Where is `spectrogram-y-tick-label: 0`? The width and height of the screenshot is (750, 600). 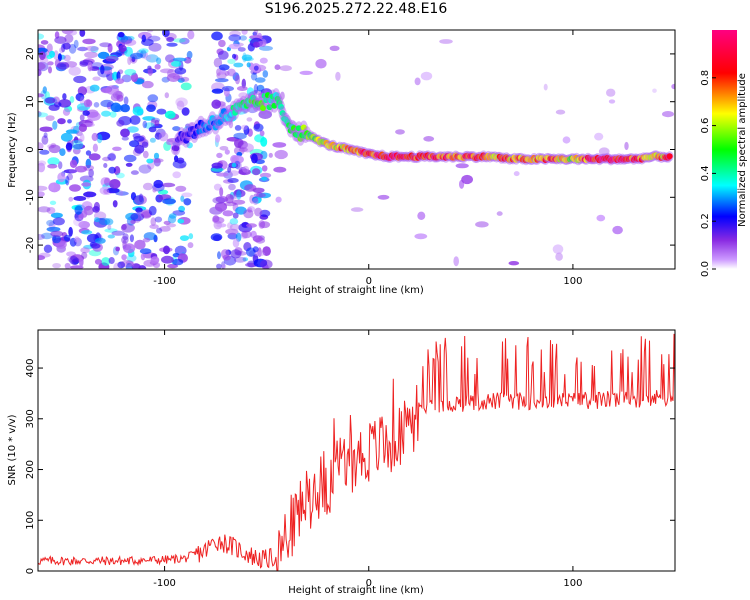
spectrogram-y-tick-label: 0 is located at coordinates (30, 149).